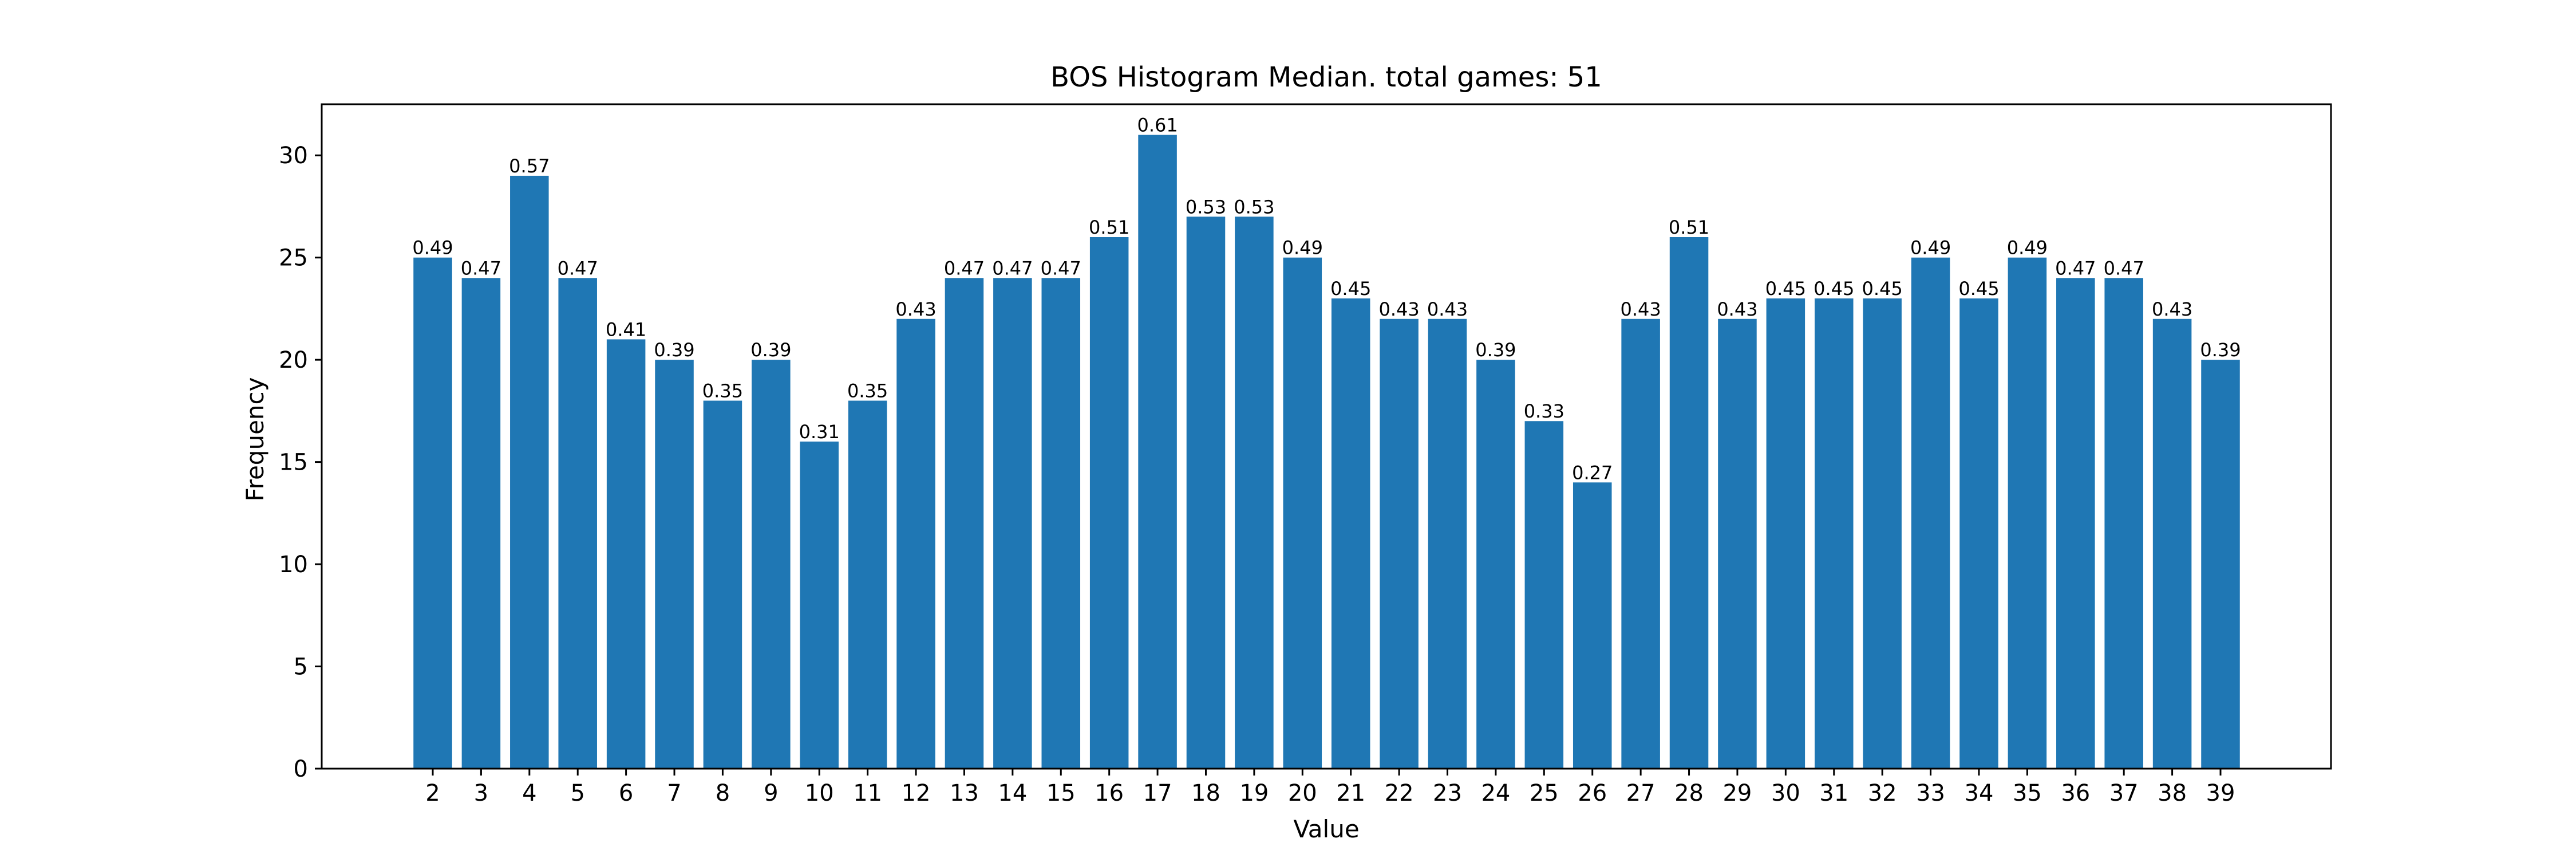  Describe the element at coordinates (293, 360) in the screenshot. I see `y-tick-label: 20` at that location.